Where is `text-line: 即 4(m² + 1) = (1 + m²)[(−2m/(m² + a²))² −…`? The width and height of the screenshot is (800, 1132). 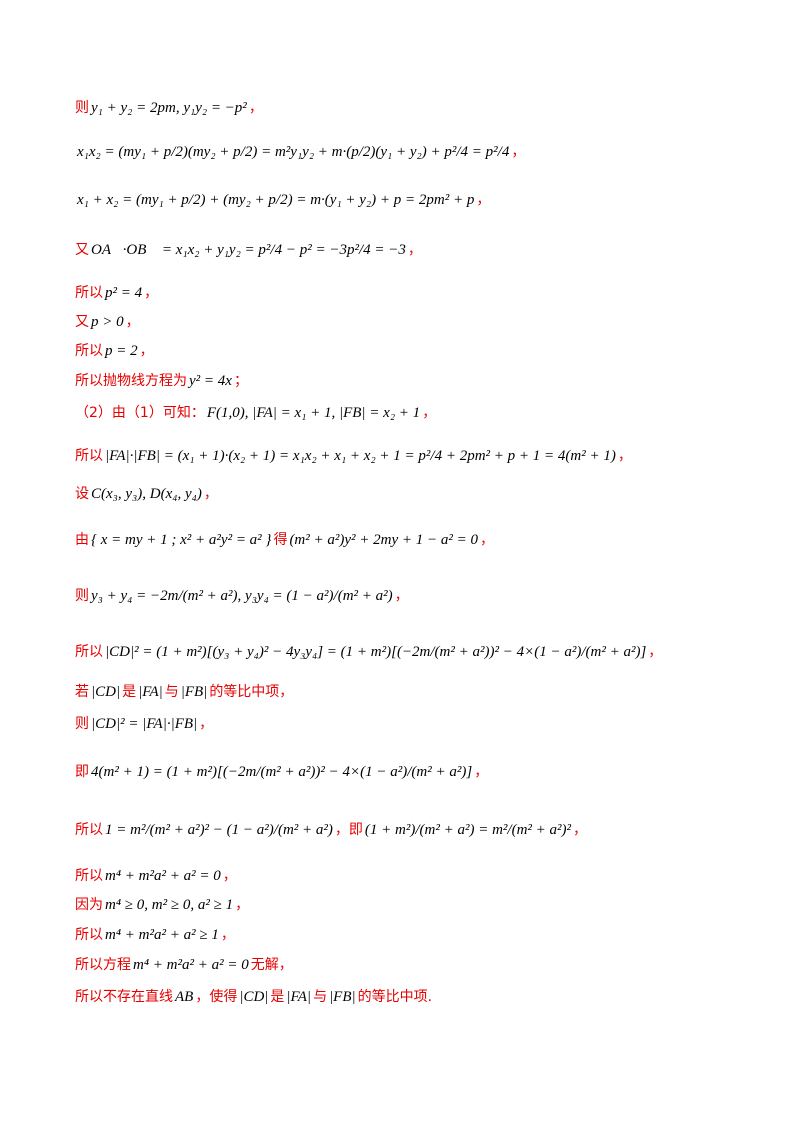
text-line: 即 4(m² + 1) = (1 + m²)[(−2m/(m² + a²))² −… is located at coordinates (281, 772).